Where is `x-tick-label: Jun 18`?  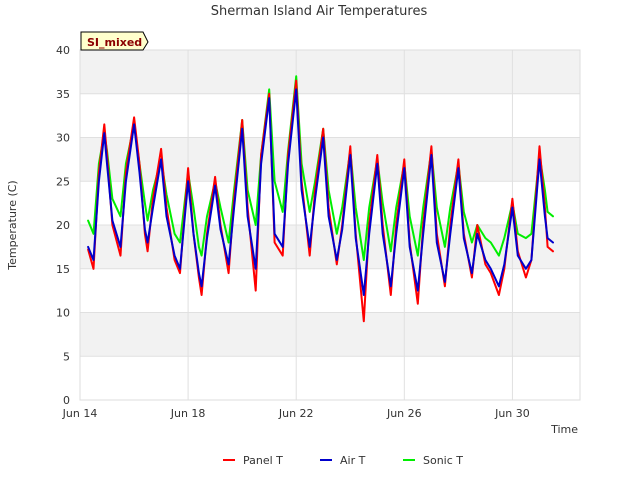 x-tick-label: Jun 18 is located at coordinates (188, 413).